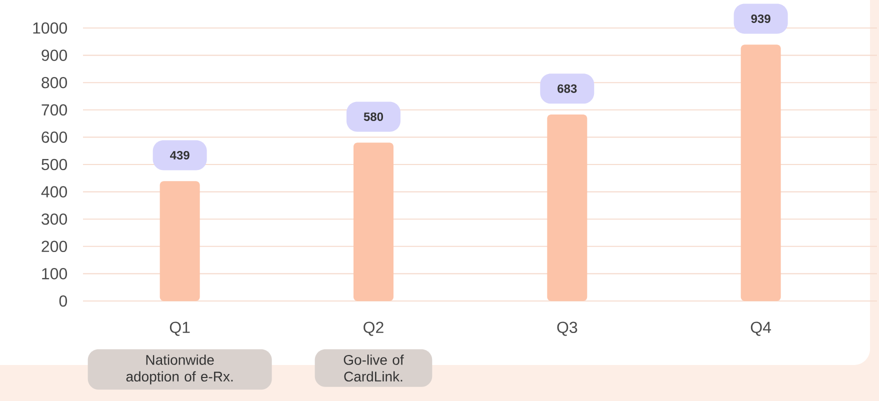 Image resolution: width=879 pixels, height=401 pixels. I want to click on y-tick-label: 800, so click(55, 82).